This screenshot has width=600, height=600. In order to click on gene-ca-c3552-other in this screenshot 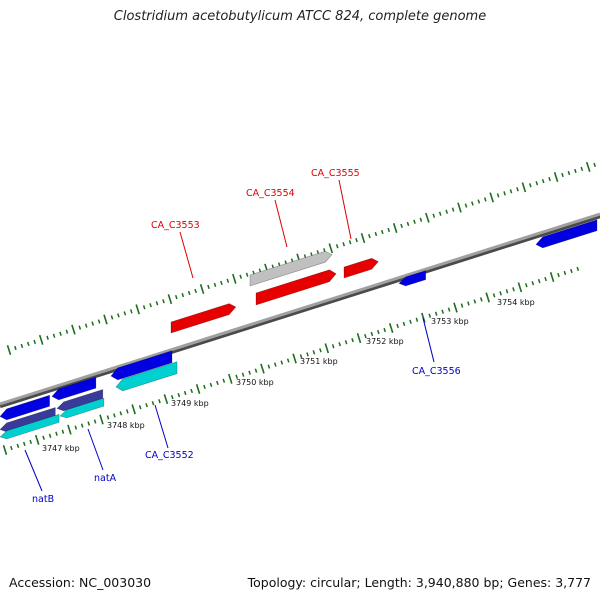, I will do `click(146, 376)`.